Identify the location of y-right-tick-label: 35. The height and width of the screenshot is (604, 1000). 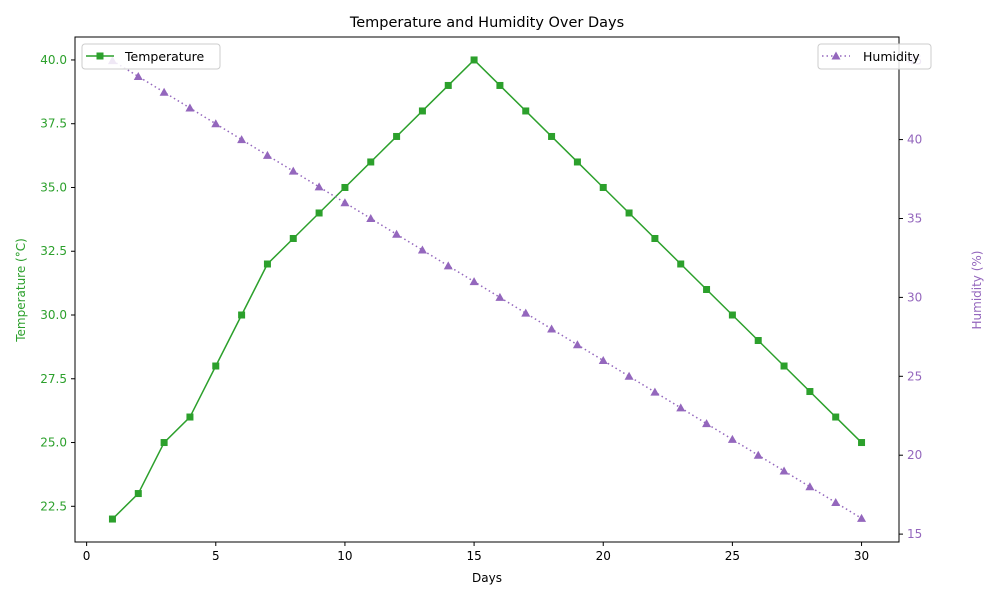
(914, 218).